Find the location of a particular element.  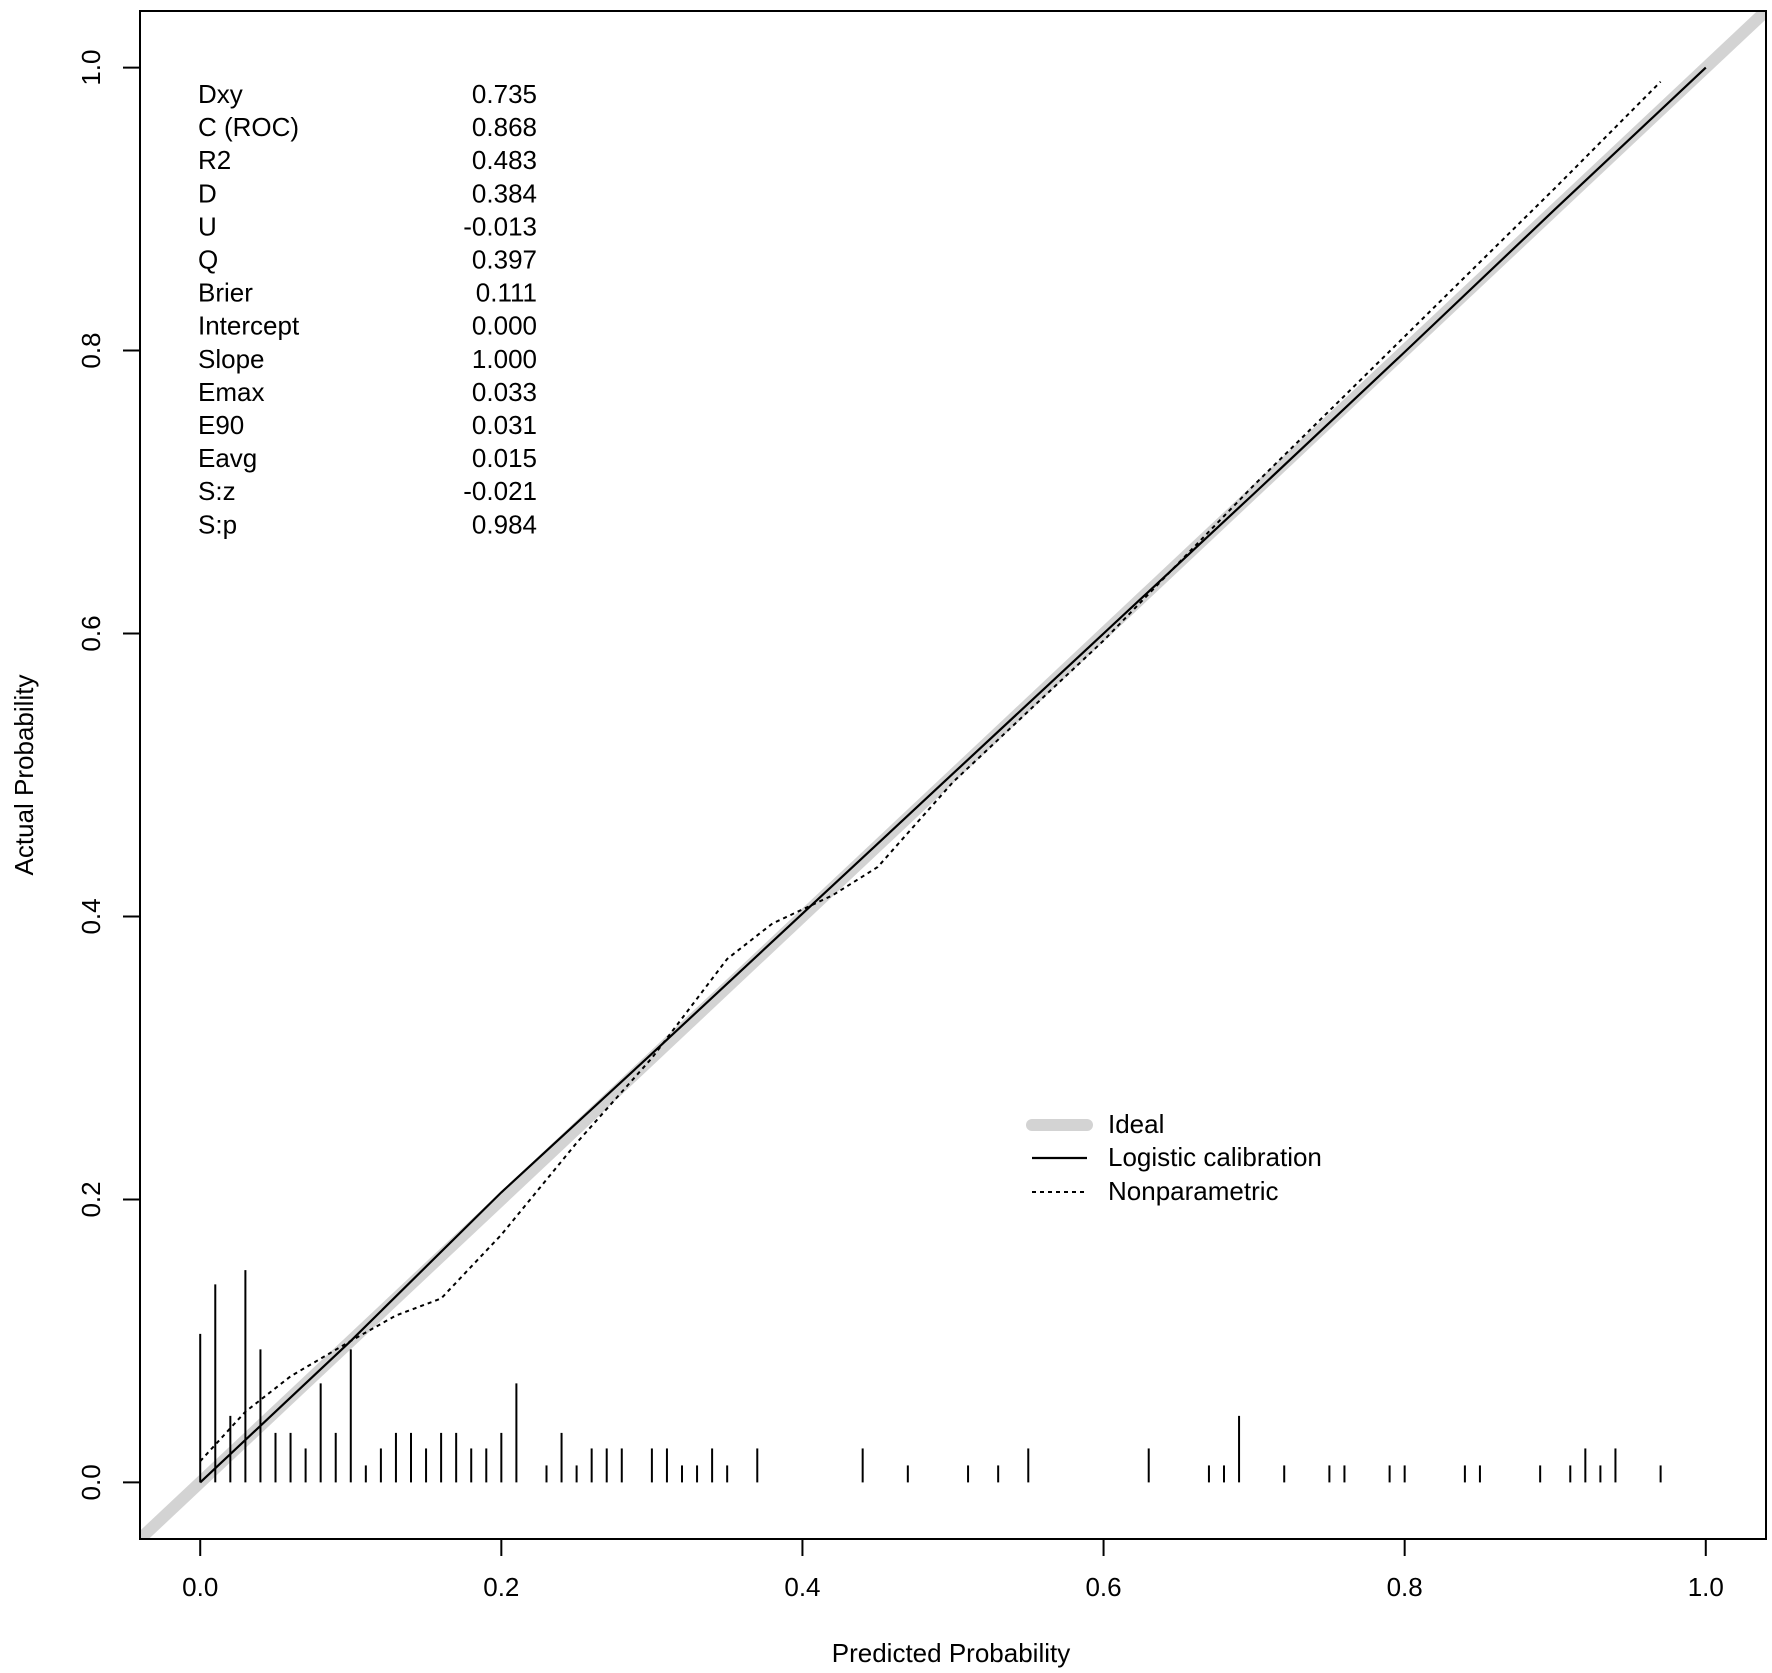

x-tick-label: 0.4 is located at coordinates (802, 1587).